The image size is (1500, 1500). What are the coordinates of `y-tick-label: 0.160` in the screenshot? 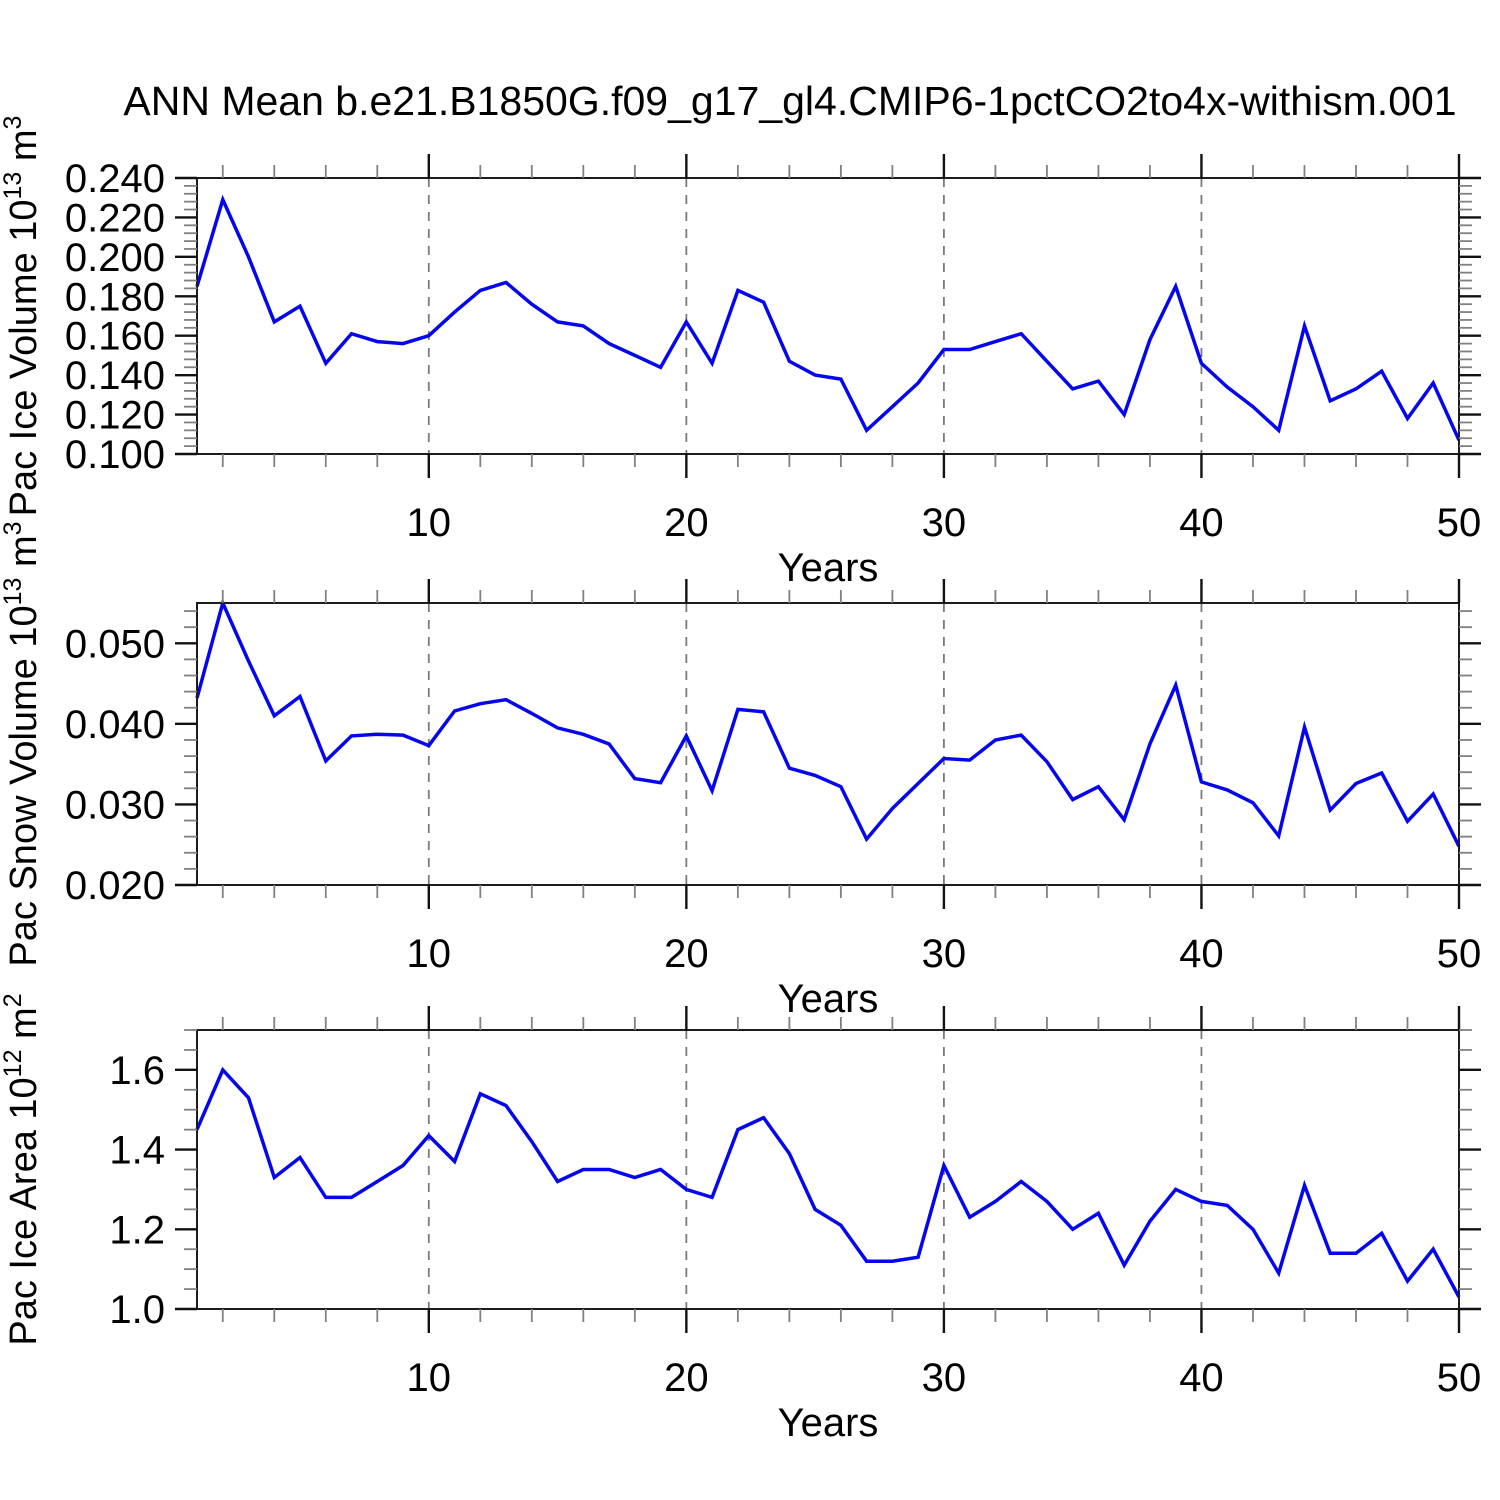 It's located at (115, 337).